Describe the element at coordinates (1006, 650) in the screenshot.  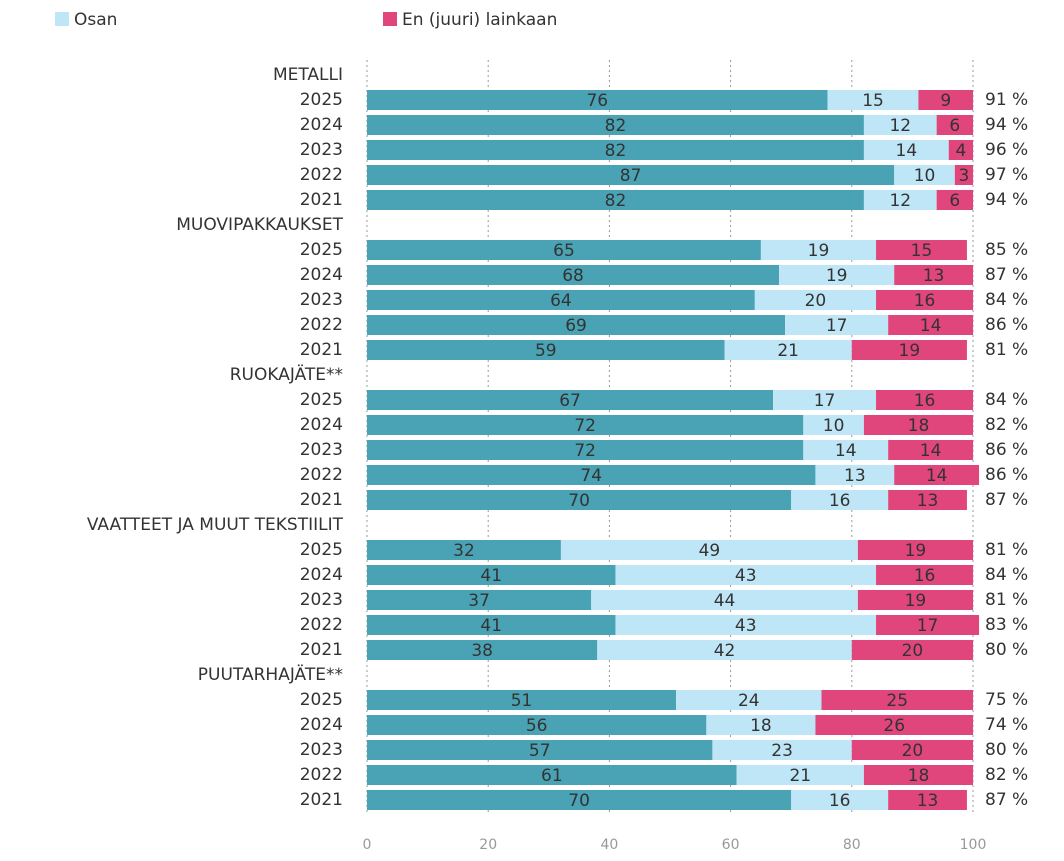
I see `total-label: 80 %` at that location.